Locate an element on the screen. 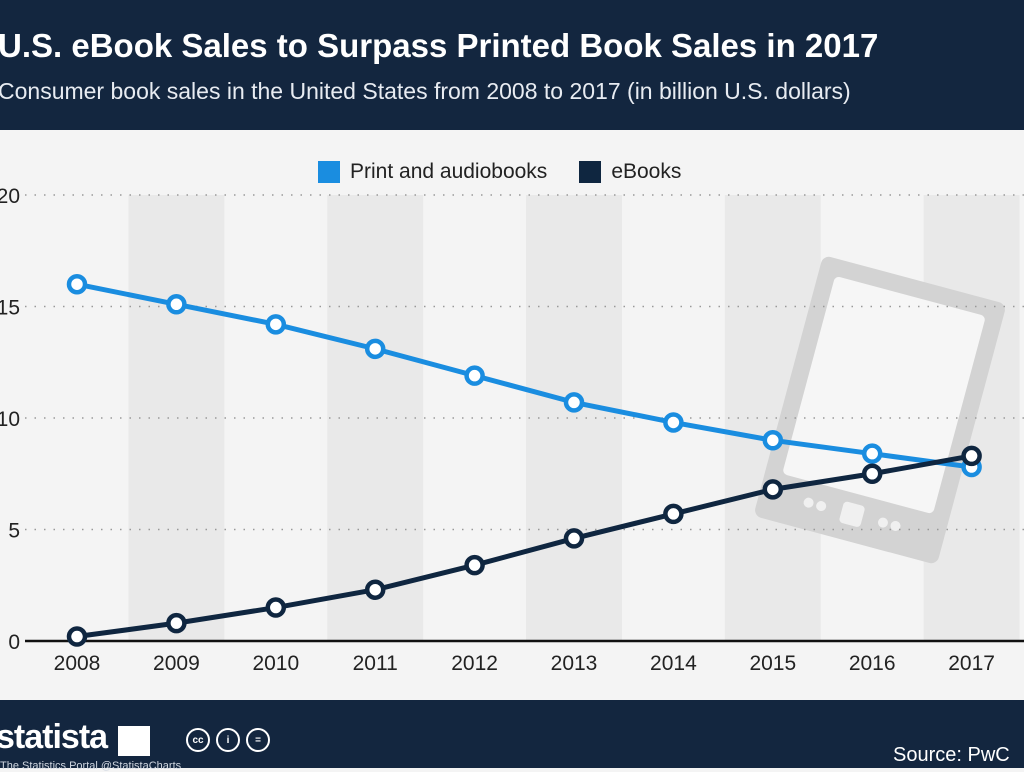 The image size is (1024, 772). x-tick-label: 2014 is located at coordinates (673, 663).